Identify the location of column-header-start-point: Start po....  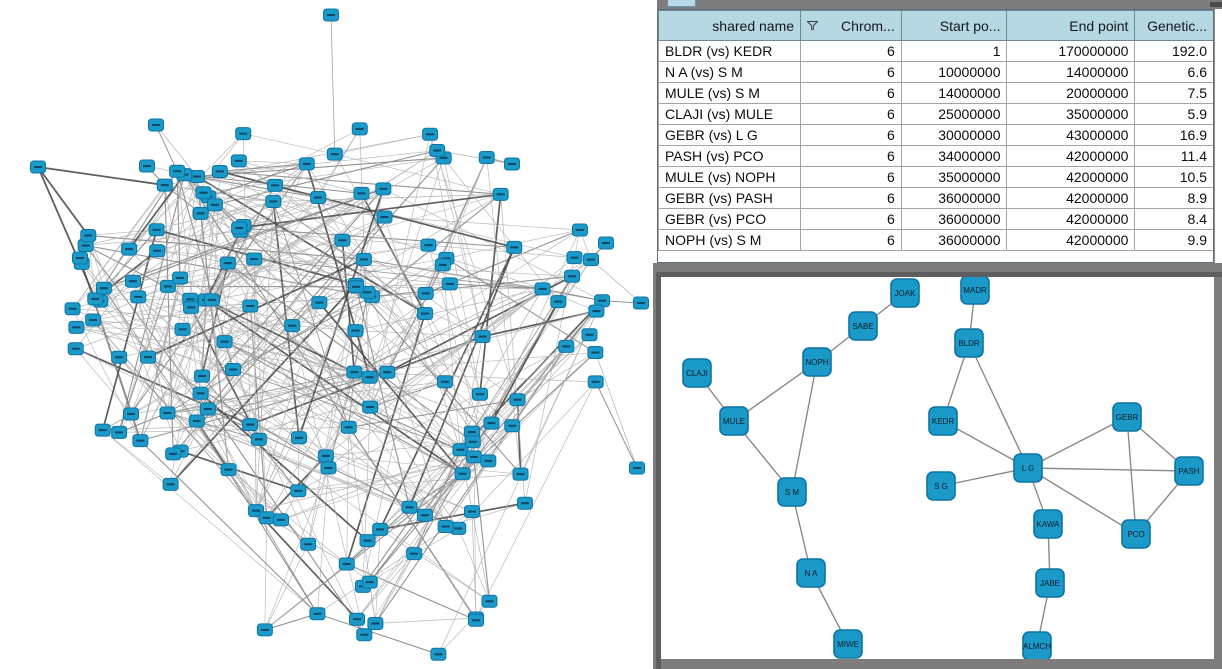
(954, 25).